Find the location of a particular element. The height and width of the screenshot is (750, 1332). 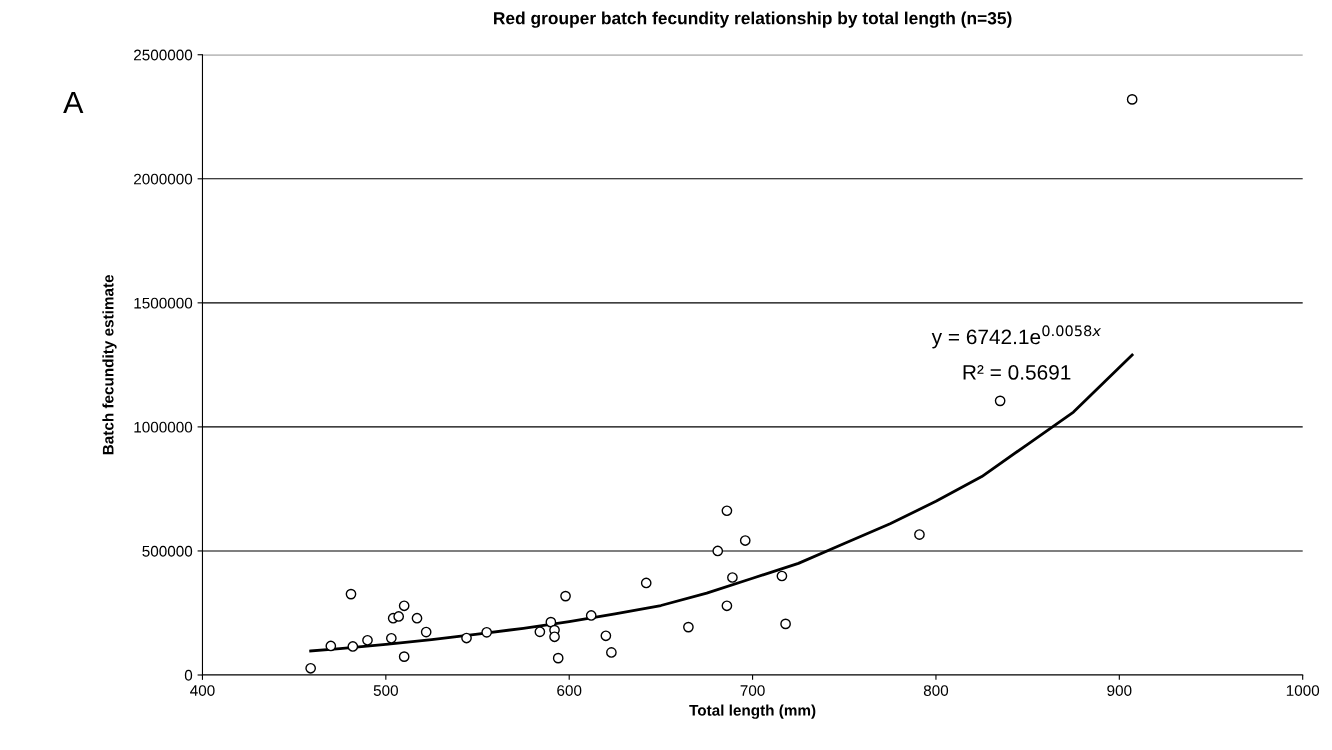

x-tick-label: 1000 is located at coordinates (1303, 690).